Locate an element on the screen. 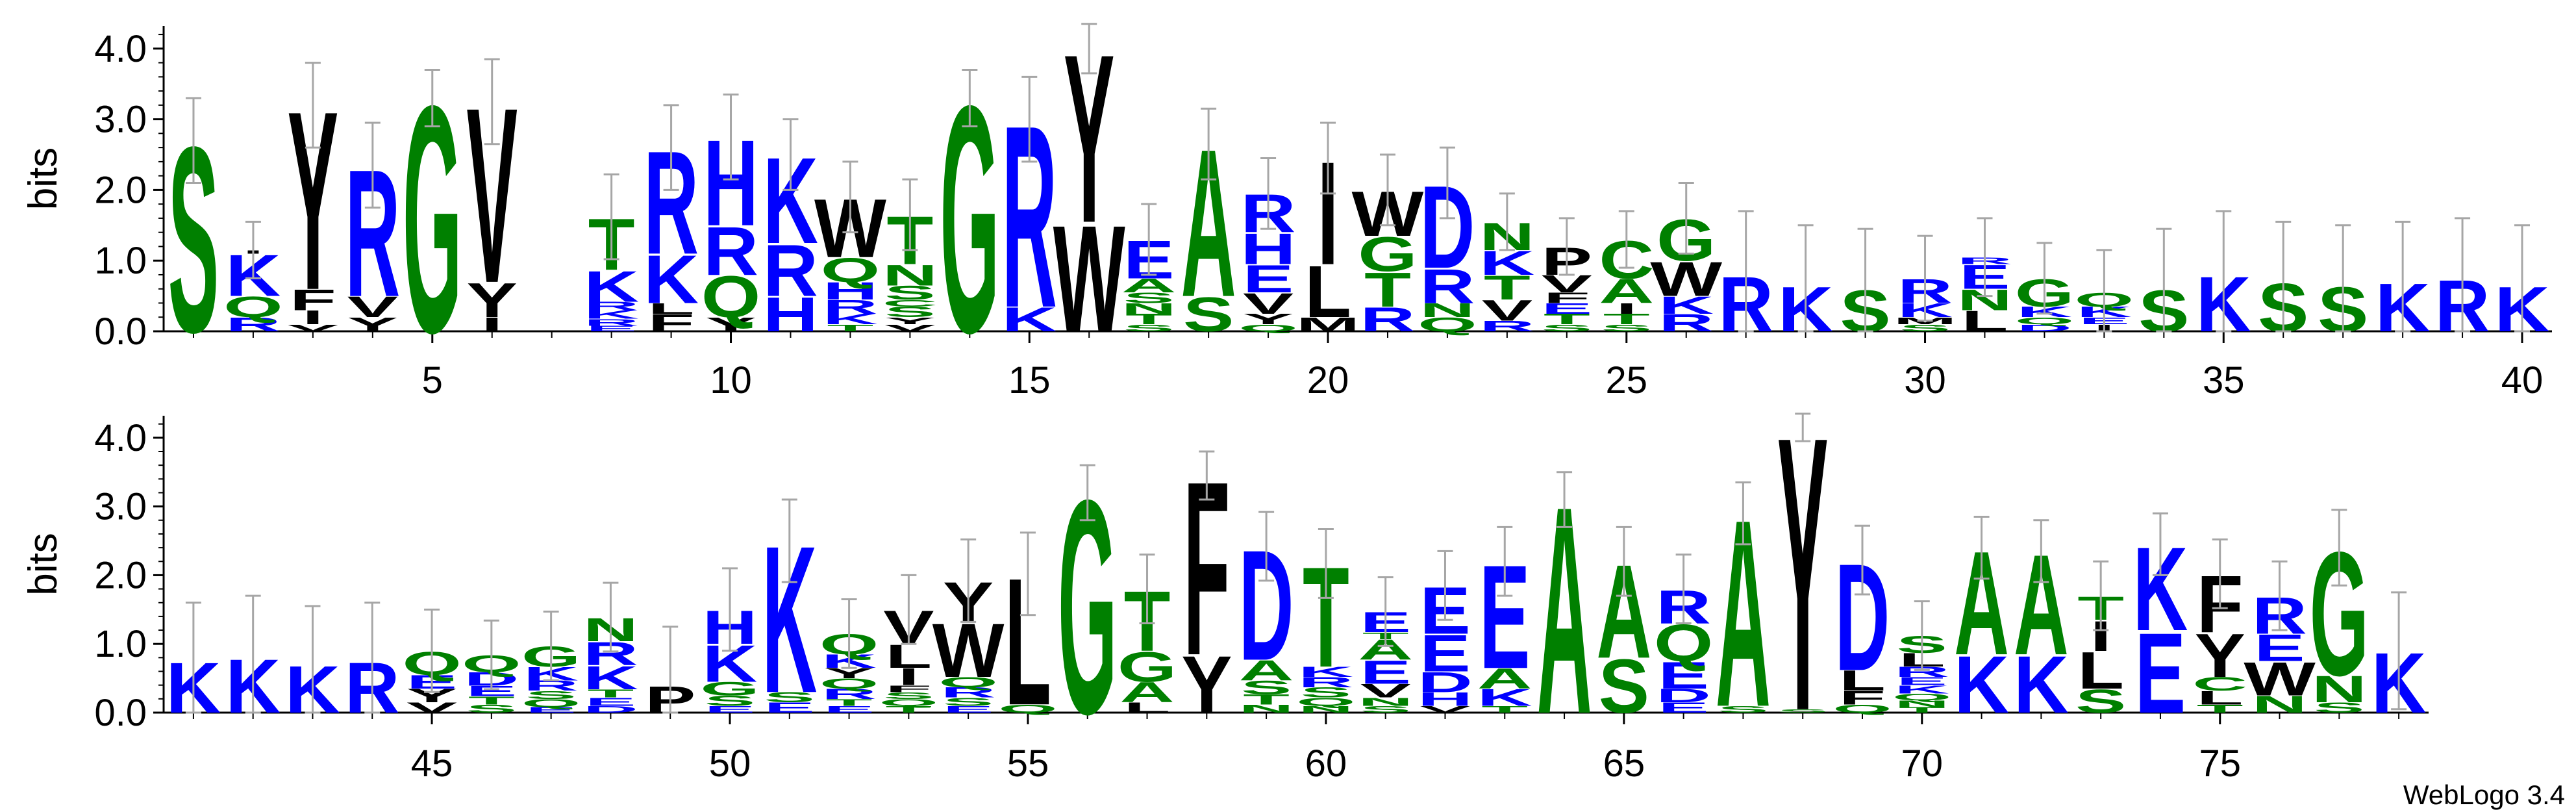 The image size is (2576, 812). x-tick-label: 25 is located at coordinates (1627, 380).